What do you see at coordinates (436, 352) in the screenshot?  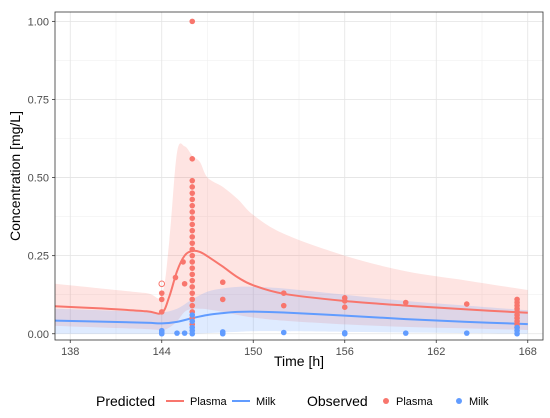 I see `x-tick-label: 162` at bounding box center [436, 352].